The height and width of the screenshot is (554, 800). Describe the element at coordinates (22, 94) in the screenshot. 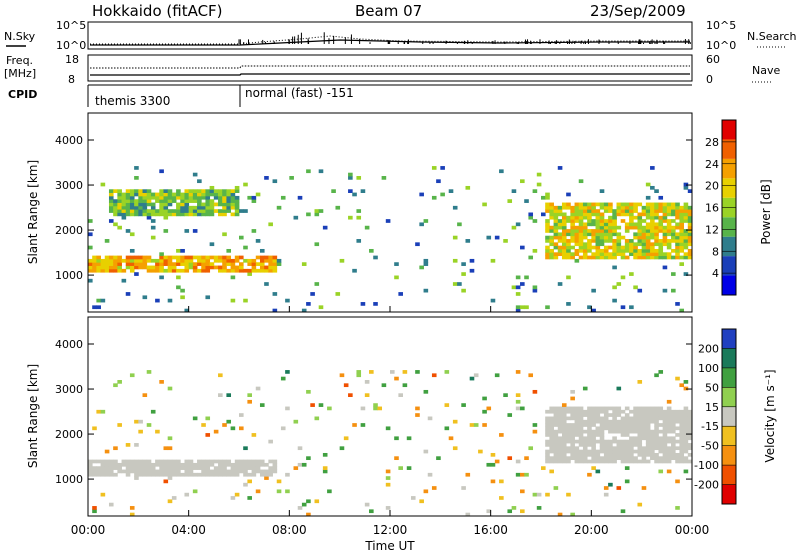

I see `cpid-label: CPID` at that location.